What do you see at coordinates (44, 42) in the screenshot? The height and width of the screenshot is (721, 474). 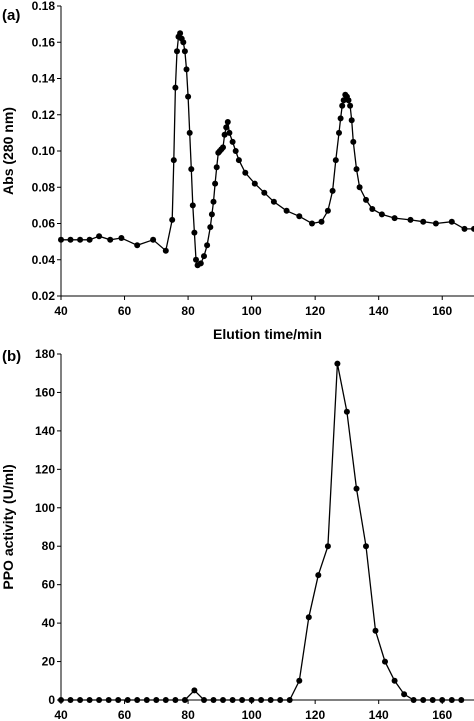 I see `y-tick-label: 0.16` at bounding box center [44, 42].